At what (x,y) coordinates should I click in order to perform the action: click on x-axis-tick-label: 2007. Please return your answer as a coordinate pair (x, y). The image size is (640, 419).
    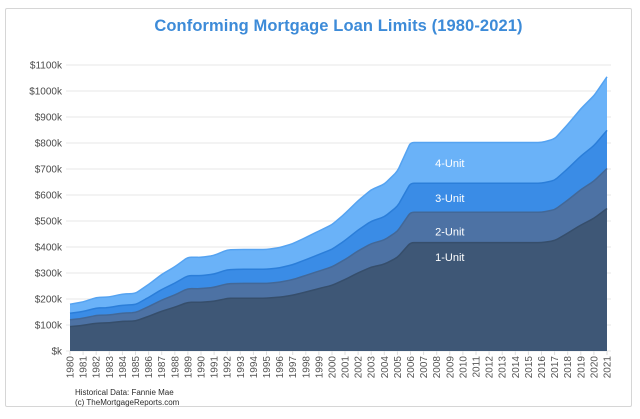
    Looking at the image, I should click on (424, 367).